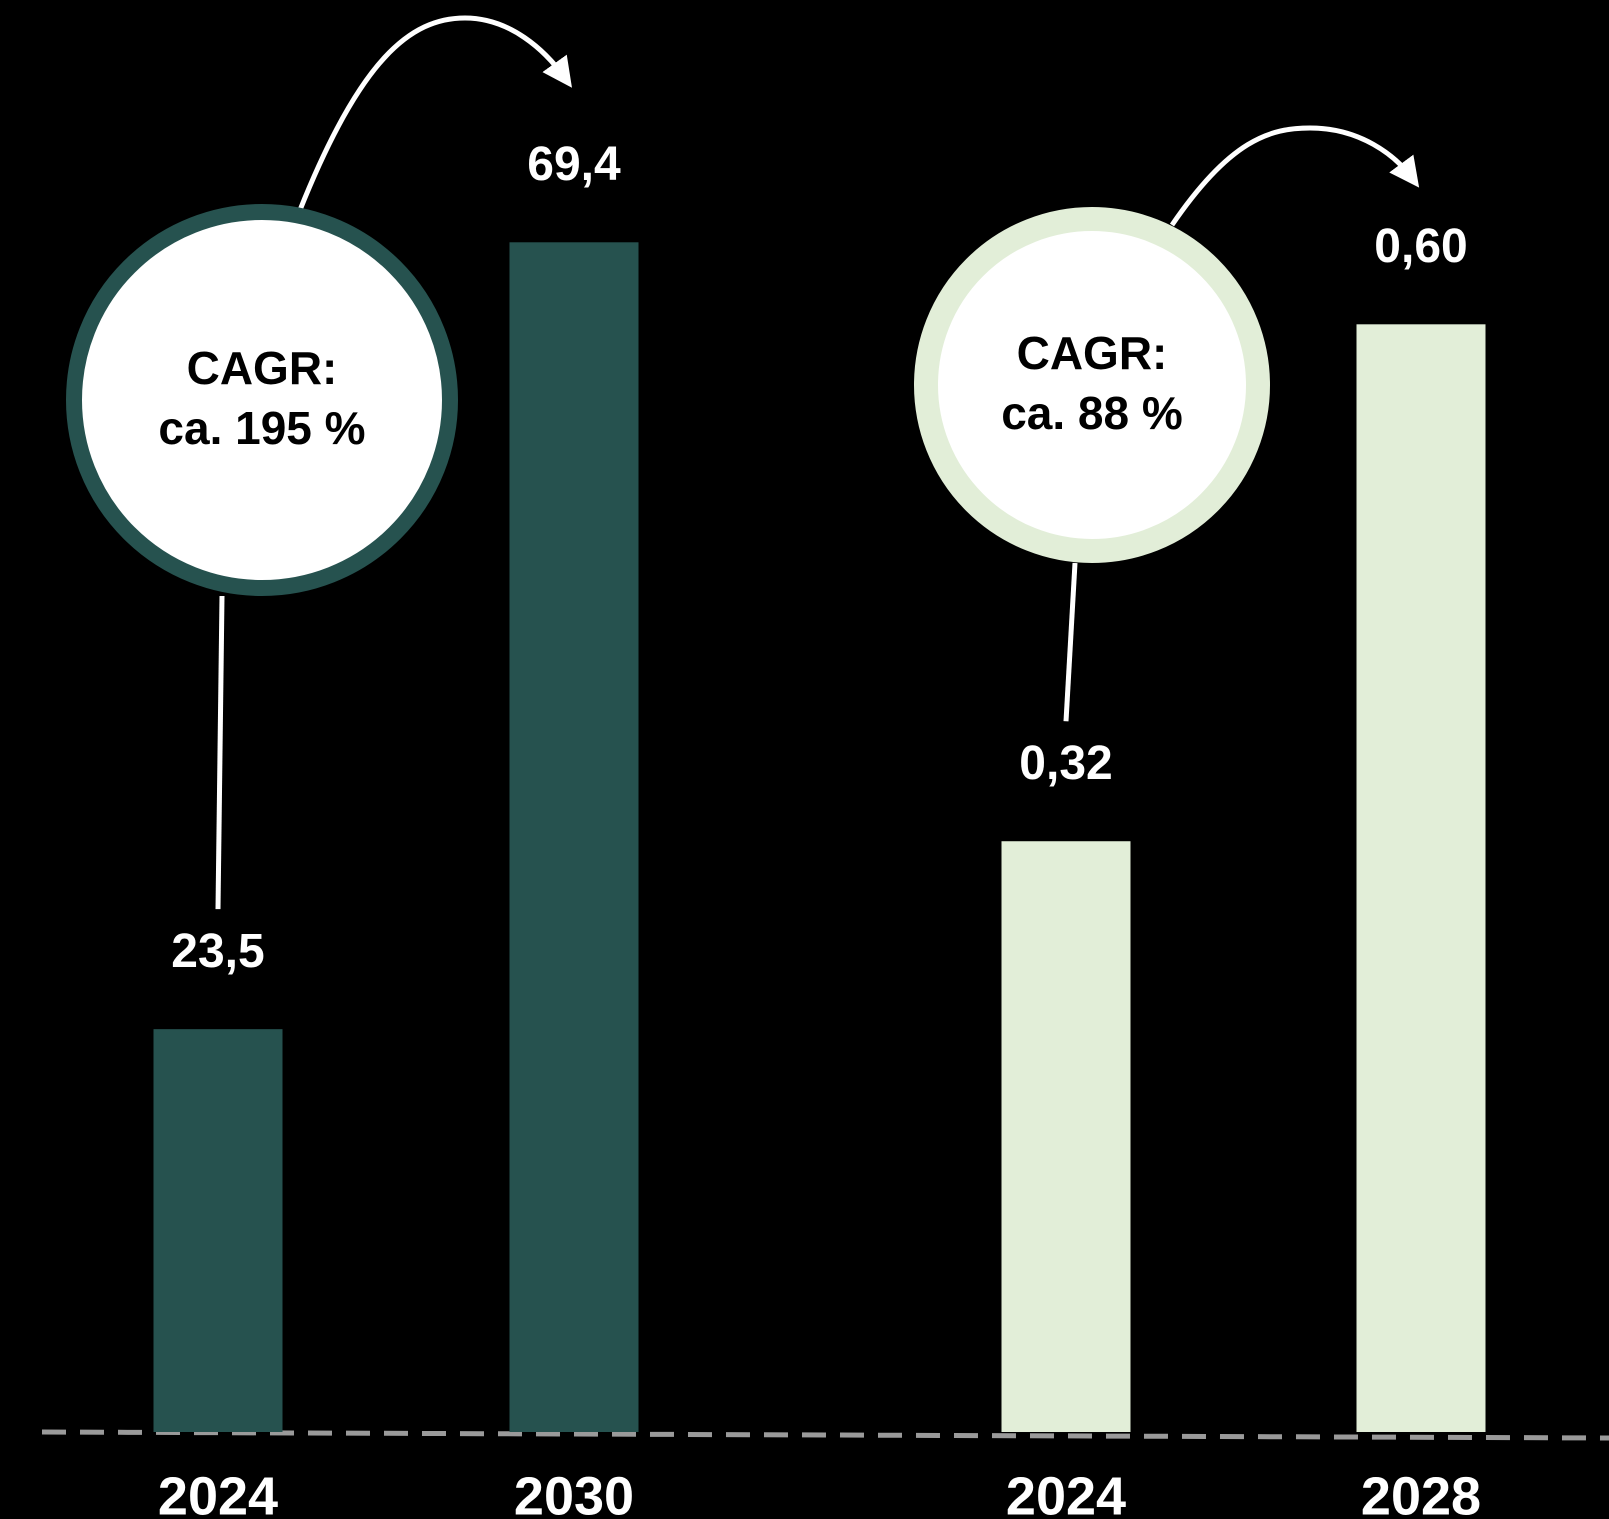  Describe the element at coordinates (574, 1492) in the screenshot. I see `x-tick-label: 2030` at that location.